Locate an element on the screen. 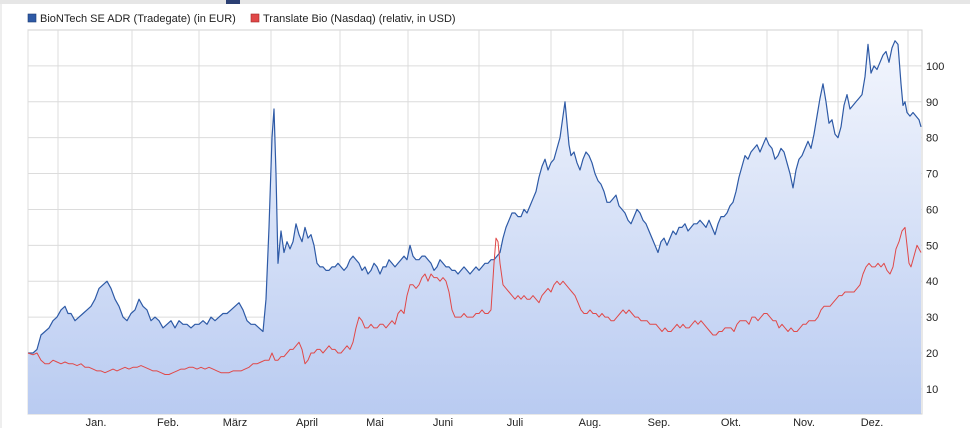 The width and height of the screenshot is (970, 428). x-tick-label: April is located at coordinates (307, 422).